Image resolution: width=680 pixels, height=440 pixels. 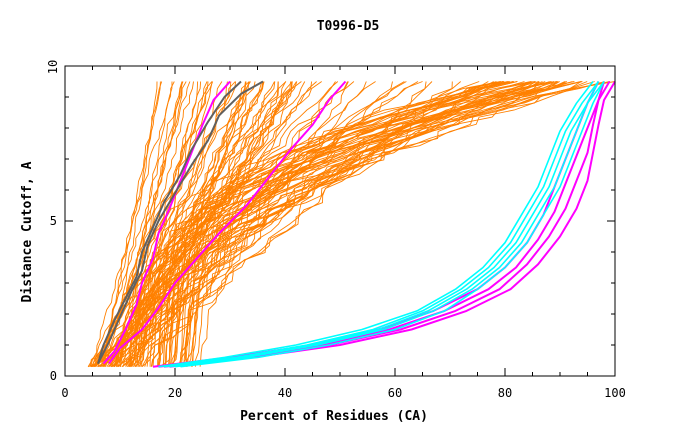 What do you see at coordinates (348, 26) in the screenshot?
I see `chart-title: T0996-D5` at bounding box center [348, 26].